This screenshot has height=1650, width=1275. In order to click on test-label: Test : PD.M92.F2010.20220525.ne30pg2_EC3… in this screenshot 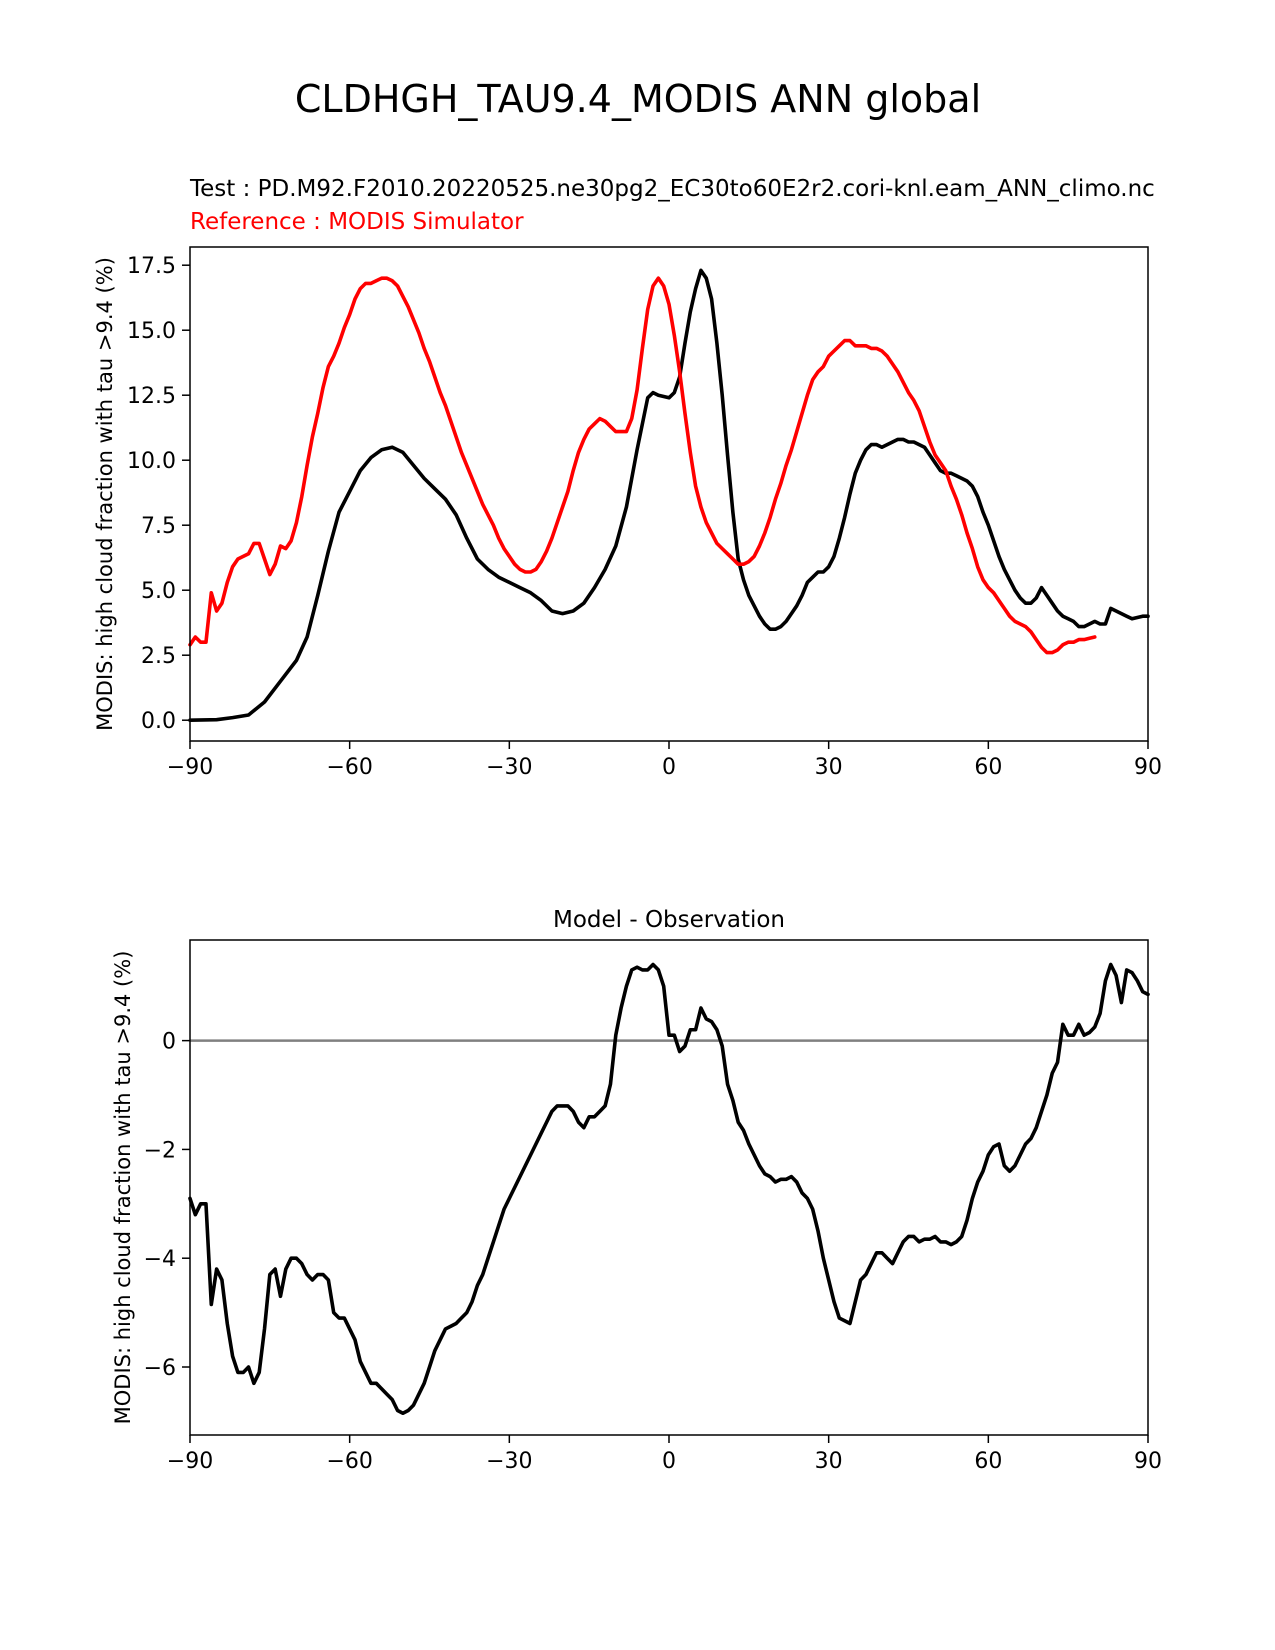, I will do `click(672, 189)`.